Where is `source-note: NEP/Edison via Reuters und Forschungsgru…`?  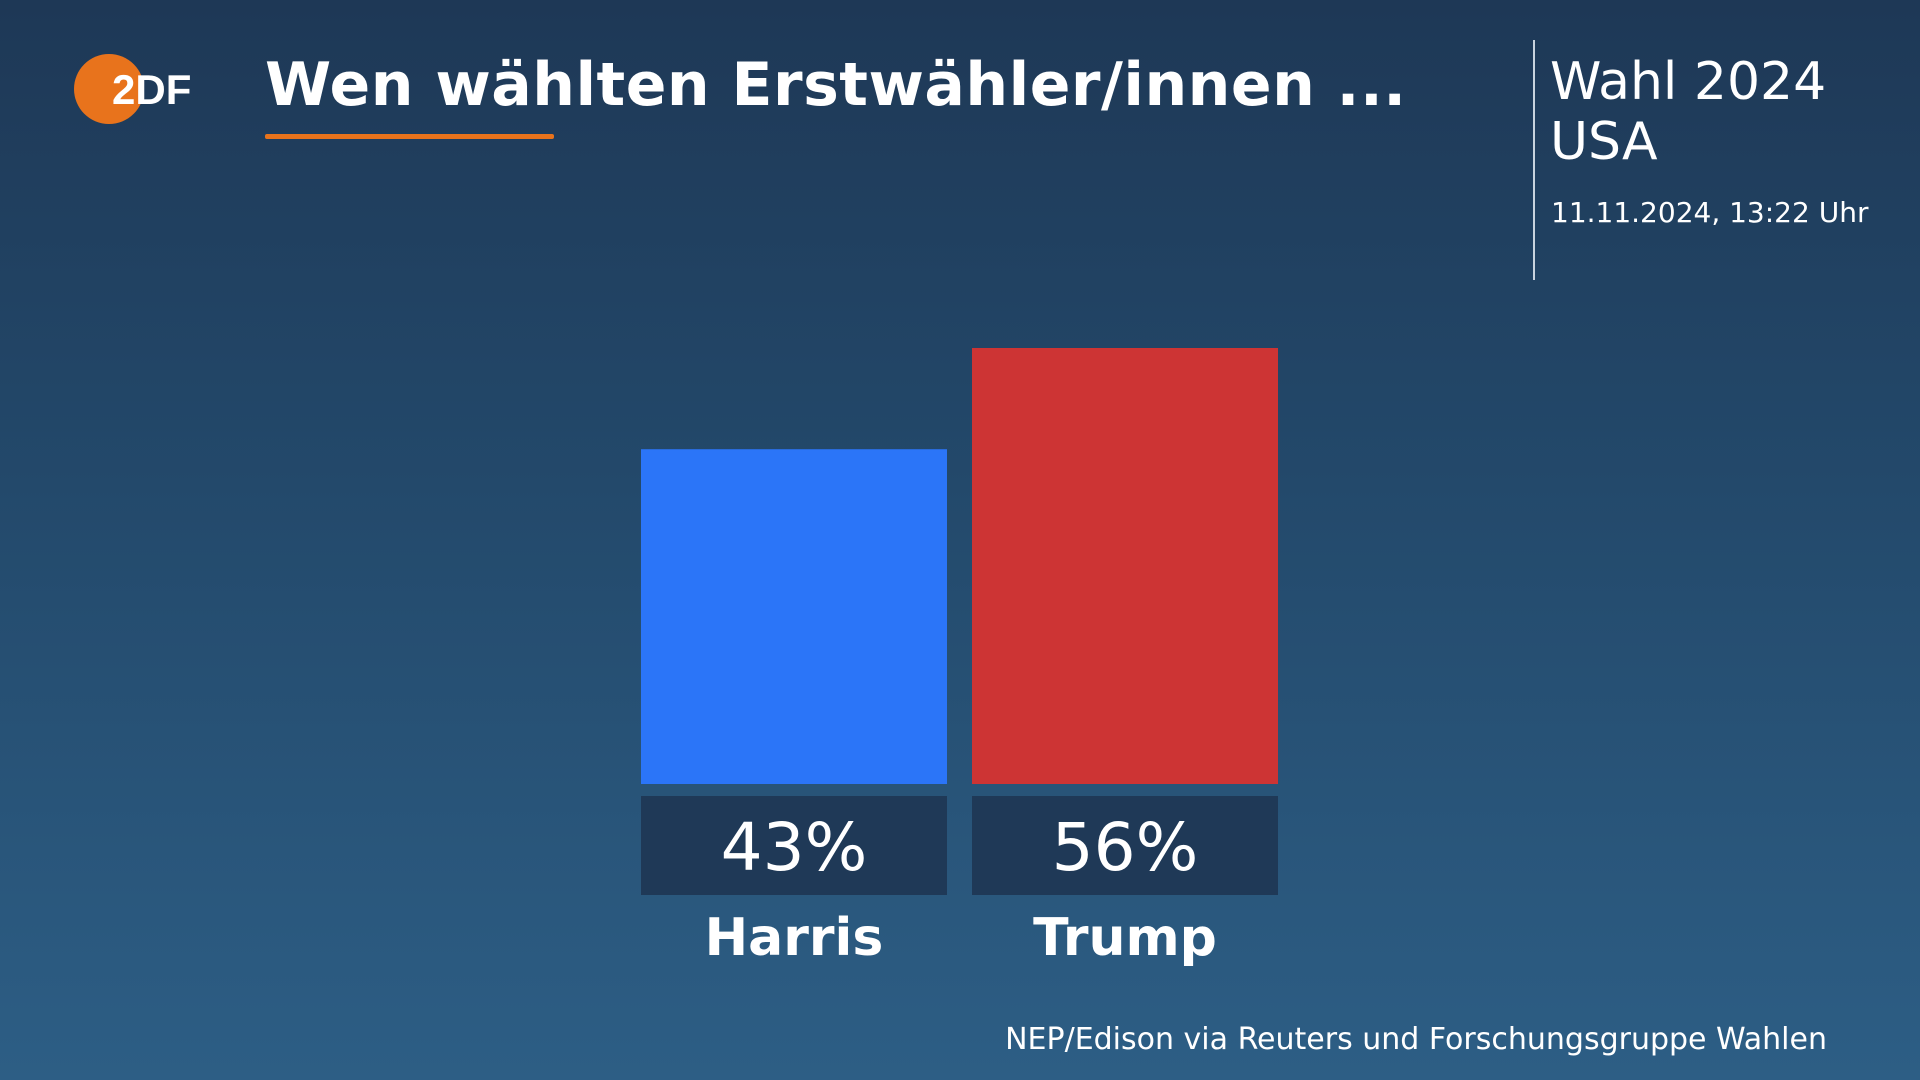
source-note: NEP/Edison via Reuters und Forschungsgru… is located at coordinates (1416, 1039).